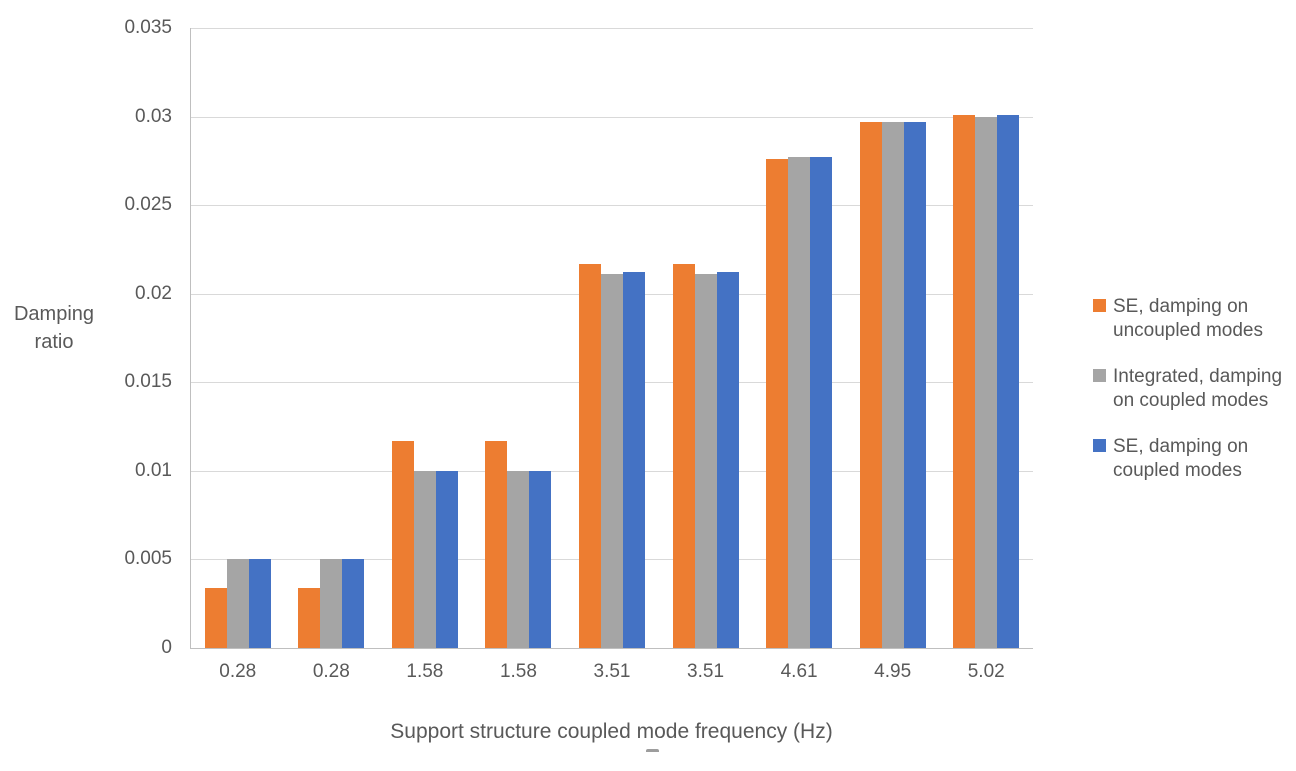 This screenshot has width=1296, height=771. What do you see at coordinates (54, 342) in the screenshot?
I see `y-axis-title-line2: ratio` at bounding box center [54, 342].